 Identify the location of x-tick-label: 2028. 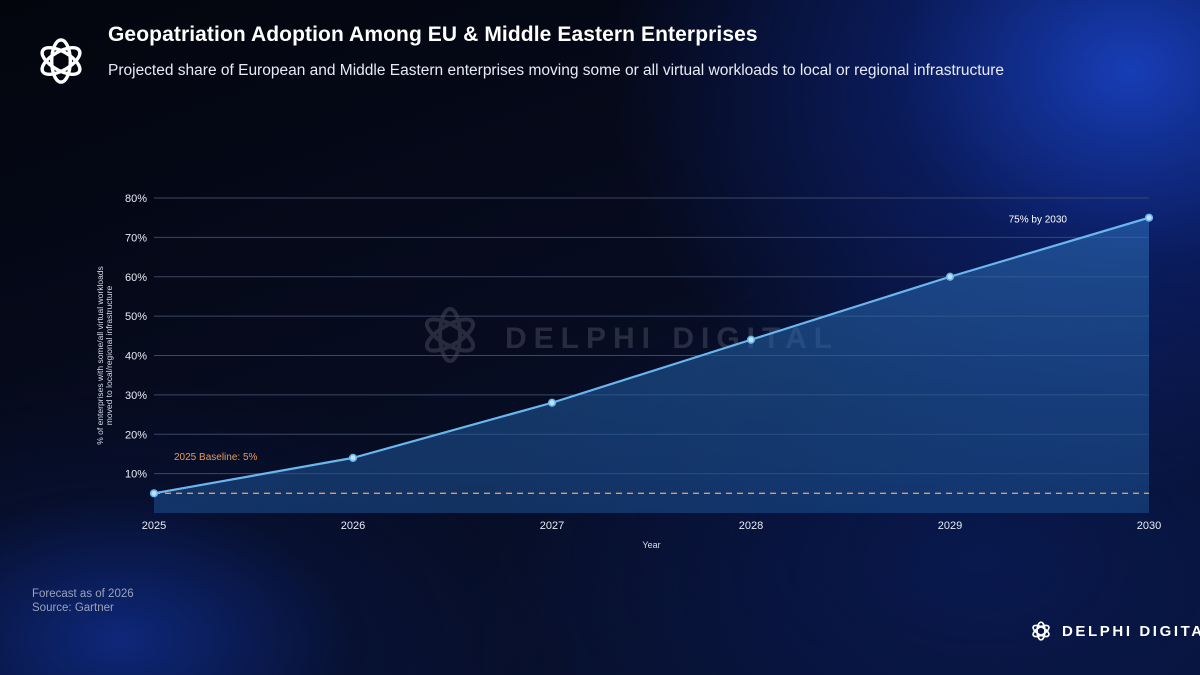
(751, 526).